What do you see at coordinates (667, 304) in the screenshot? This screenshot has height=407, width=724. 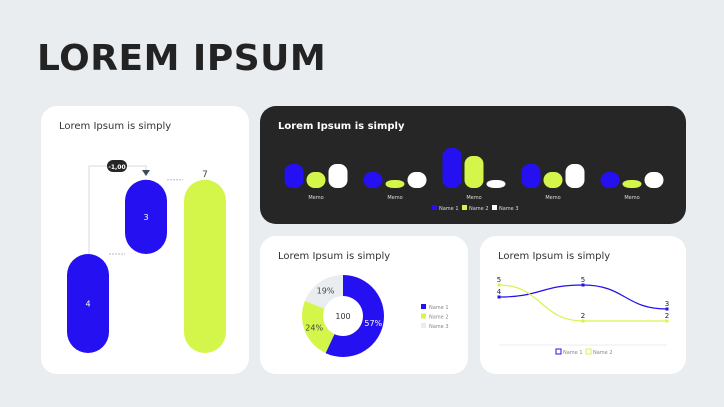 I see `data-label: 3` at bounding box center [667, 304].